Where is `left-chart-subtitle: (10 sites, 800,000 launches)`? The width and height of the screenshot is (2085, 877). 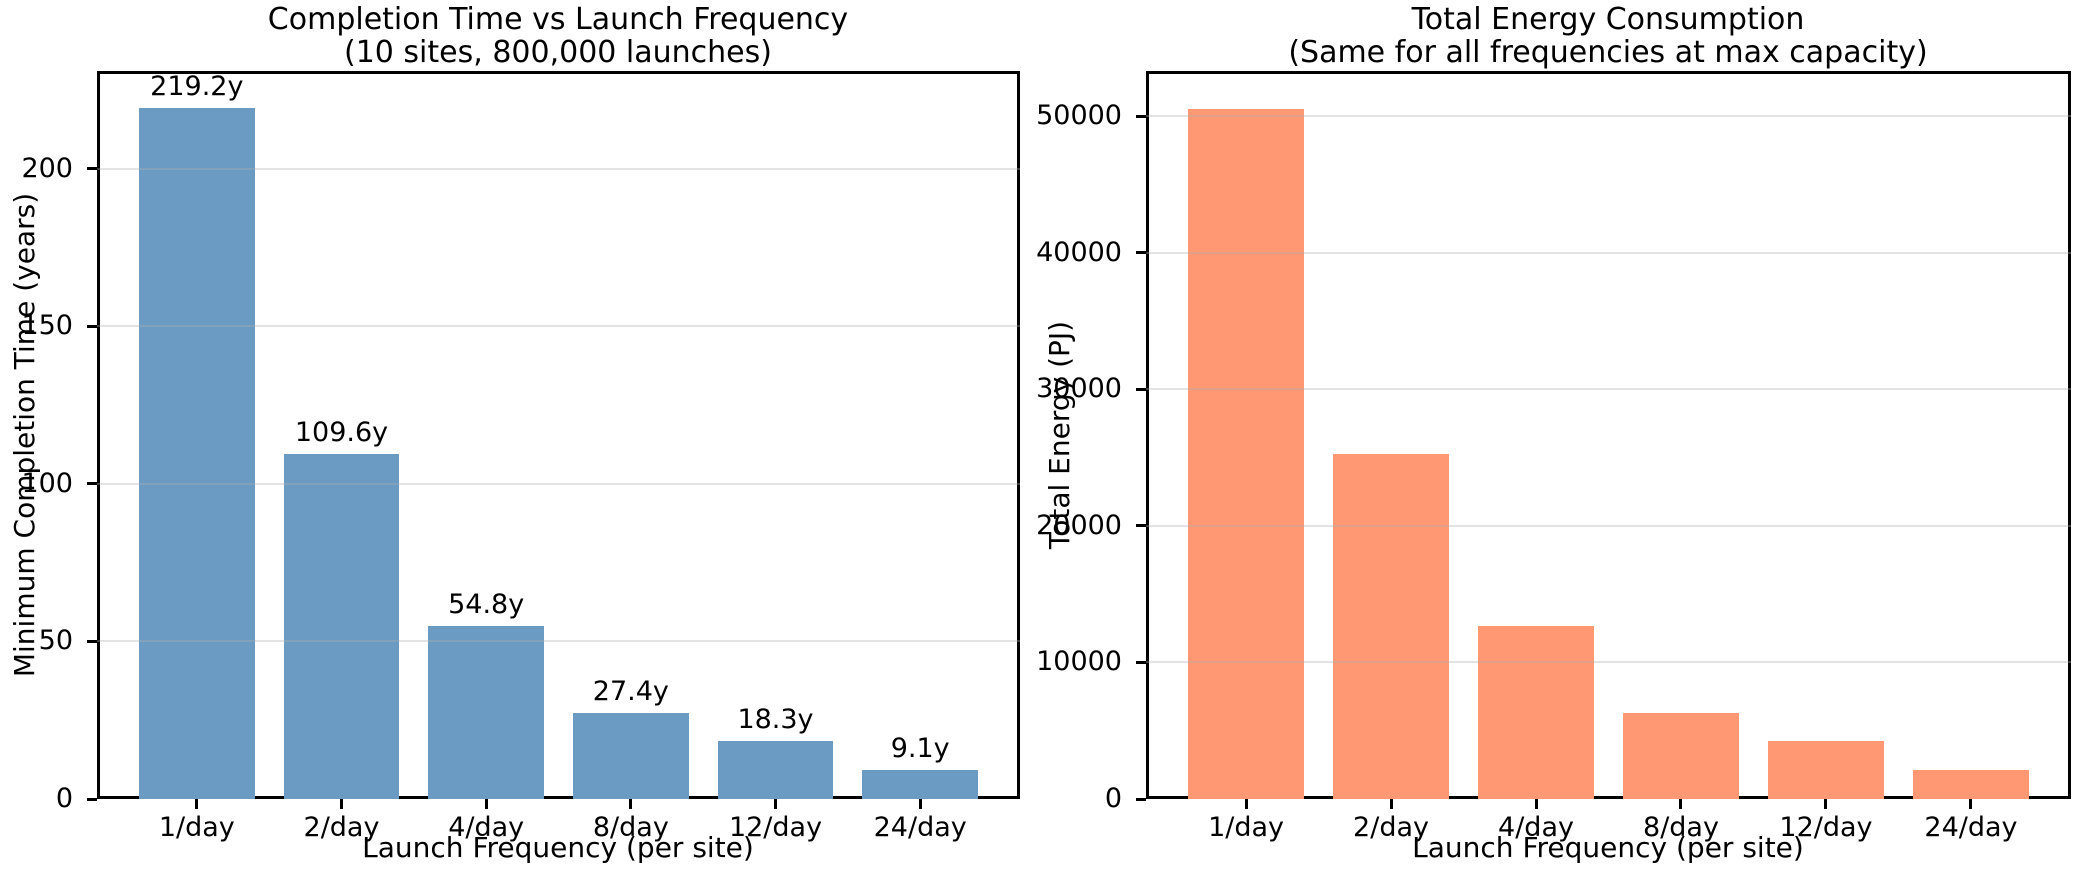 left-chart-subtitle: (10 sites, 800,000 launches) is located at coordinates (558, 52).